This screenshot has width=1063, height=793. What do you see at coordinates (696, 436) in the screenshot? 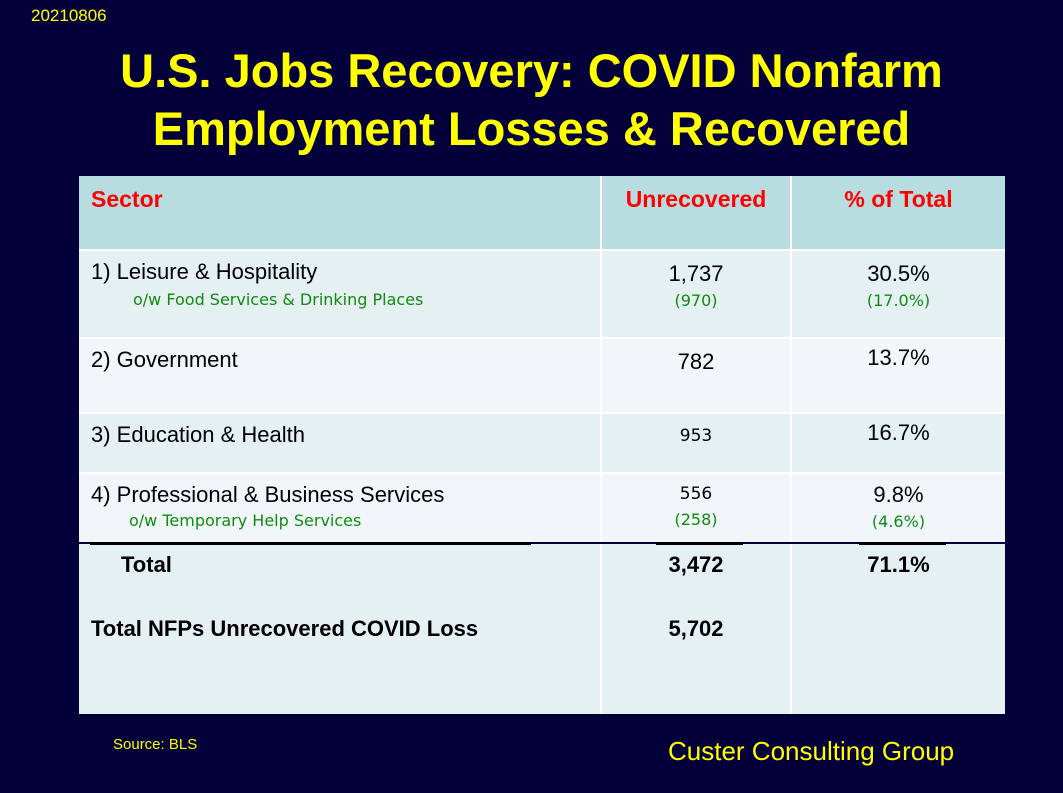
I see `unrecovered-value: 953` at bounding box center [696, 436].